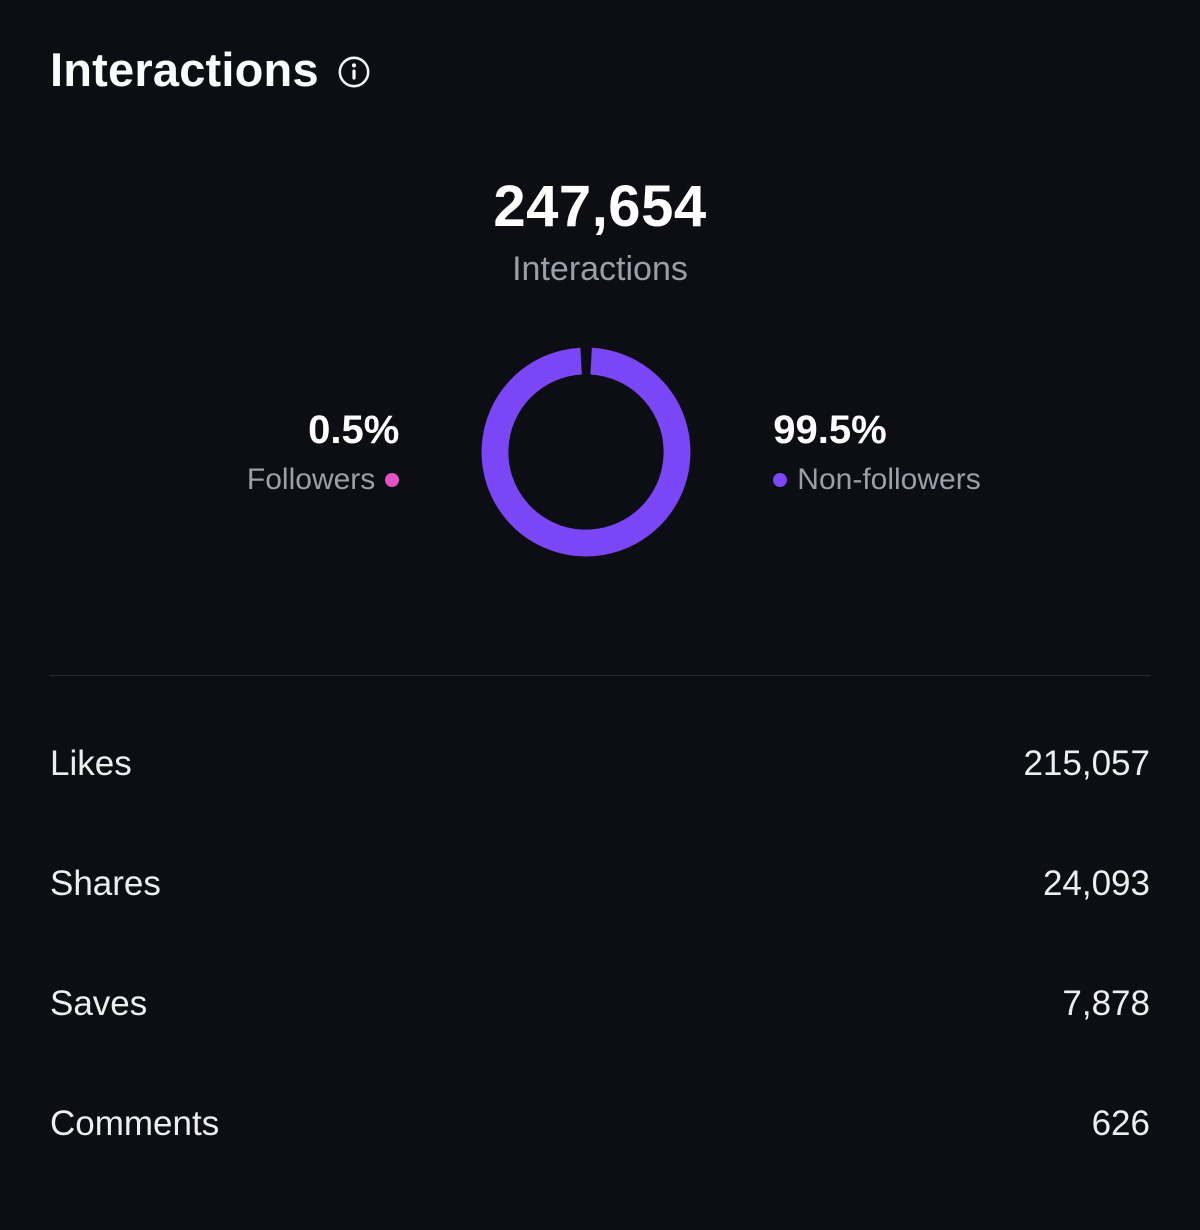 This screenshot has width=1200, height=1230. Describe the element at coordinates (1106, 1003) in the screenshot. I see `metric-value: 7,878` at that location.